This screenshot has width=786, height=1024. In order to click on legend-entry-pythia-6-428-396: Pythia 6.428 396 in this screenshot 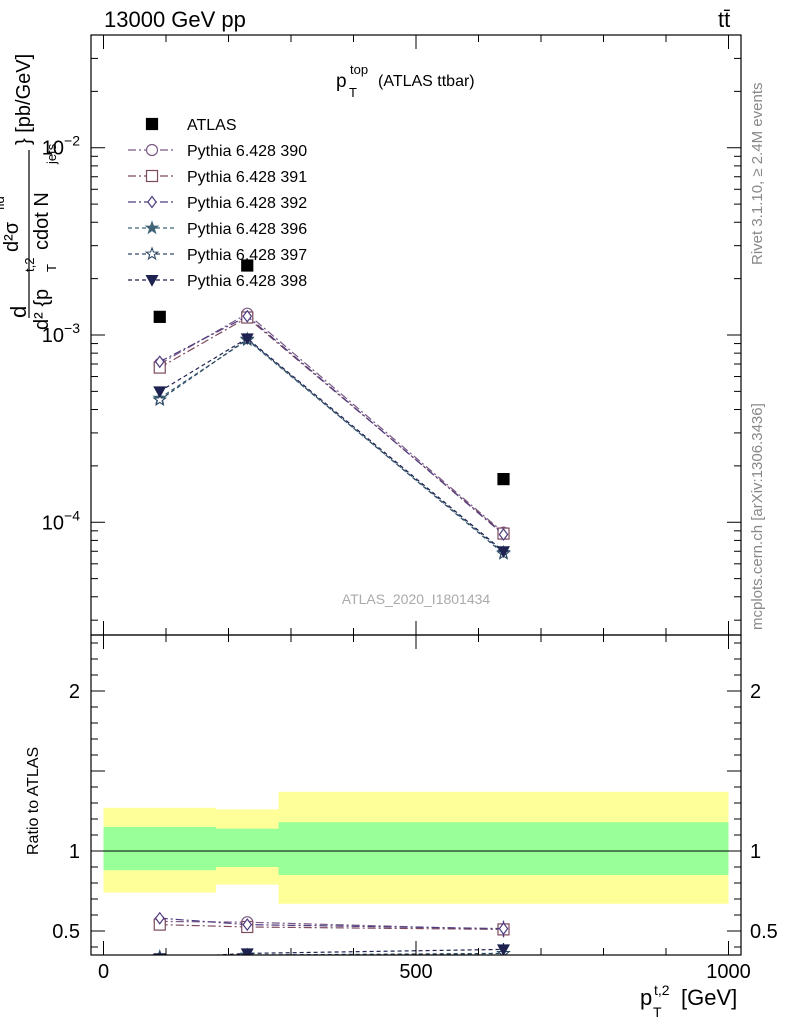, I will do `click(217, 229)`.